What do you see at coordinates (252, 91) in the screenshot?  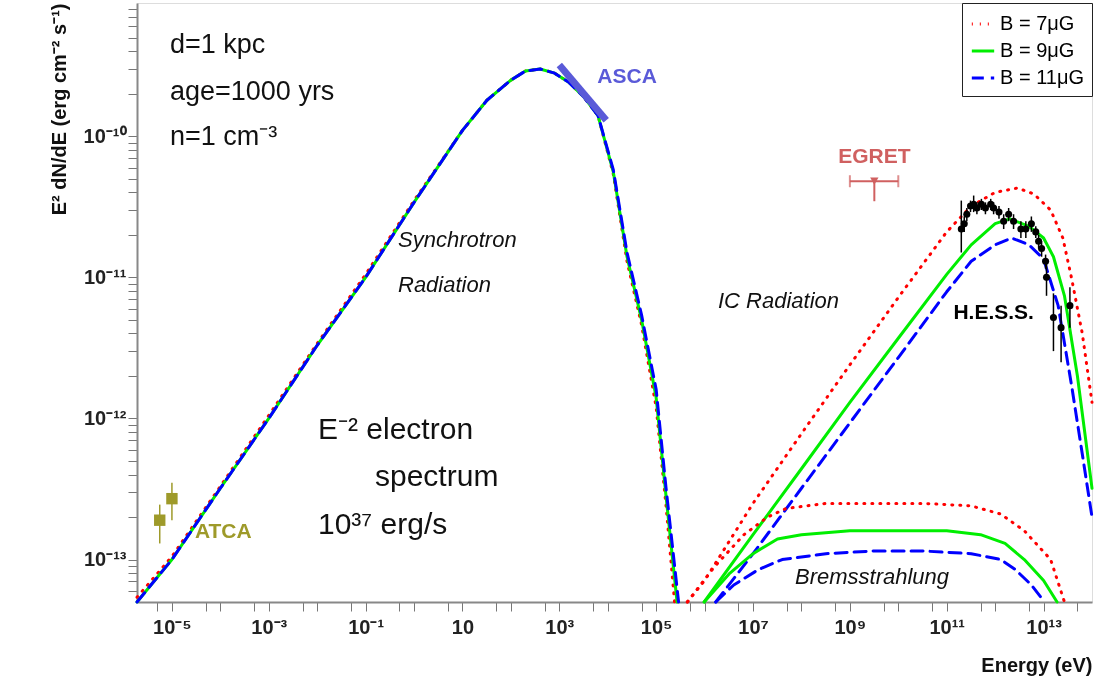 I see `annotation: age=1000 yrs` at bounding box center [252, 91].